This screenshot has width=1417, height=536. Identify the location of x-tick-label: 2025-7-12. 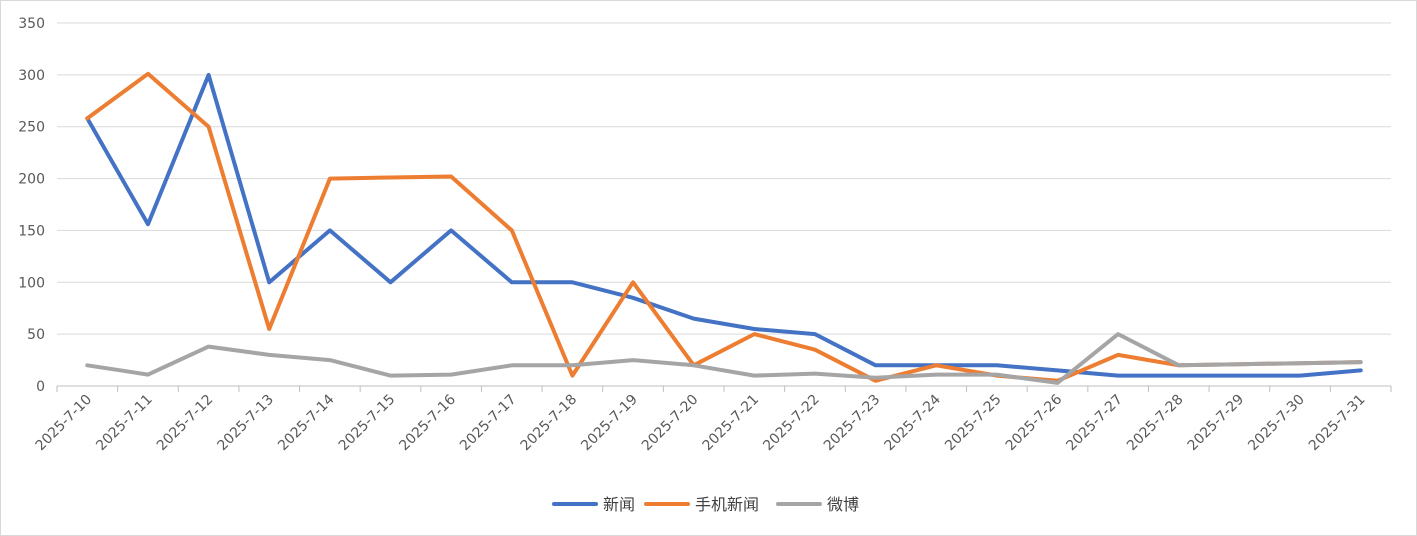
(185, 423).